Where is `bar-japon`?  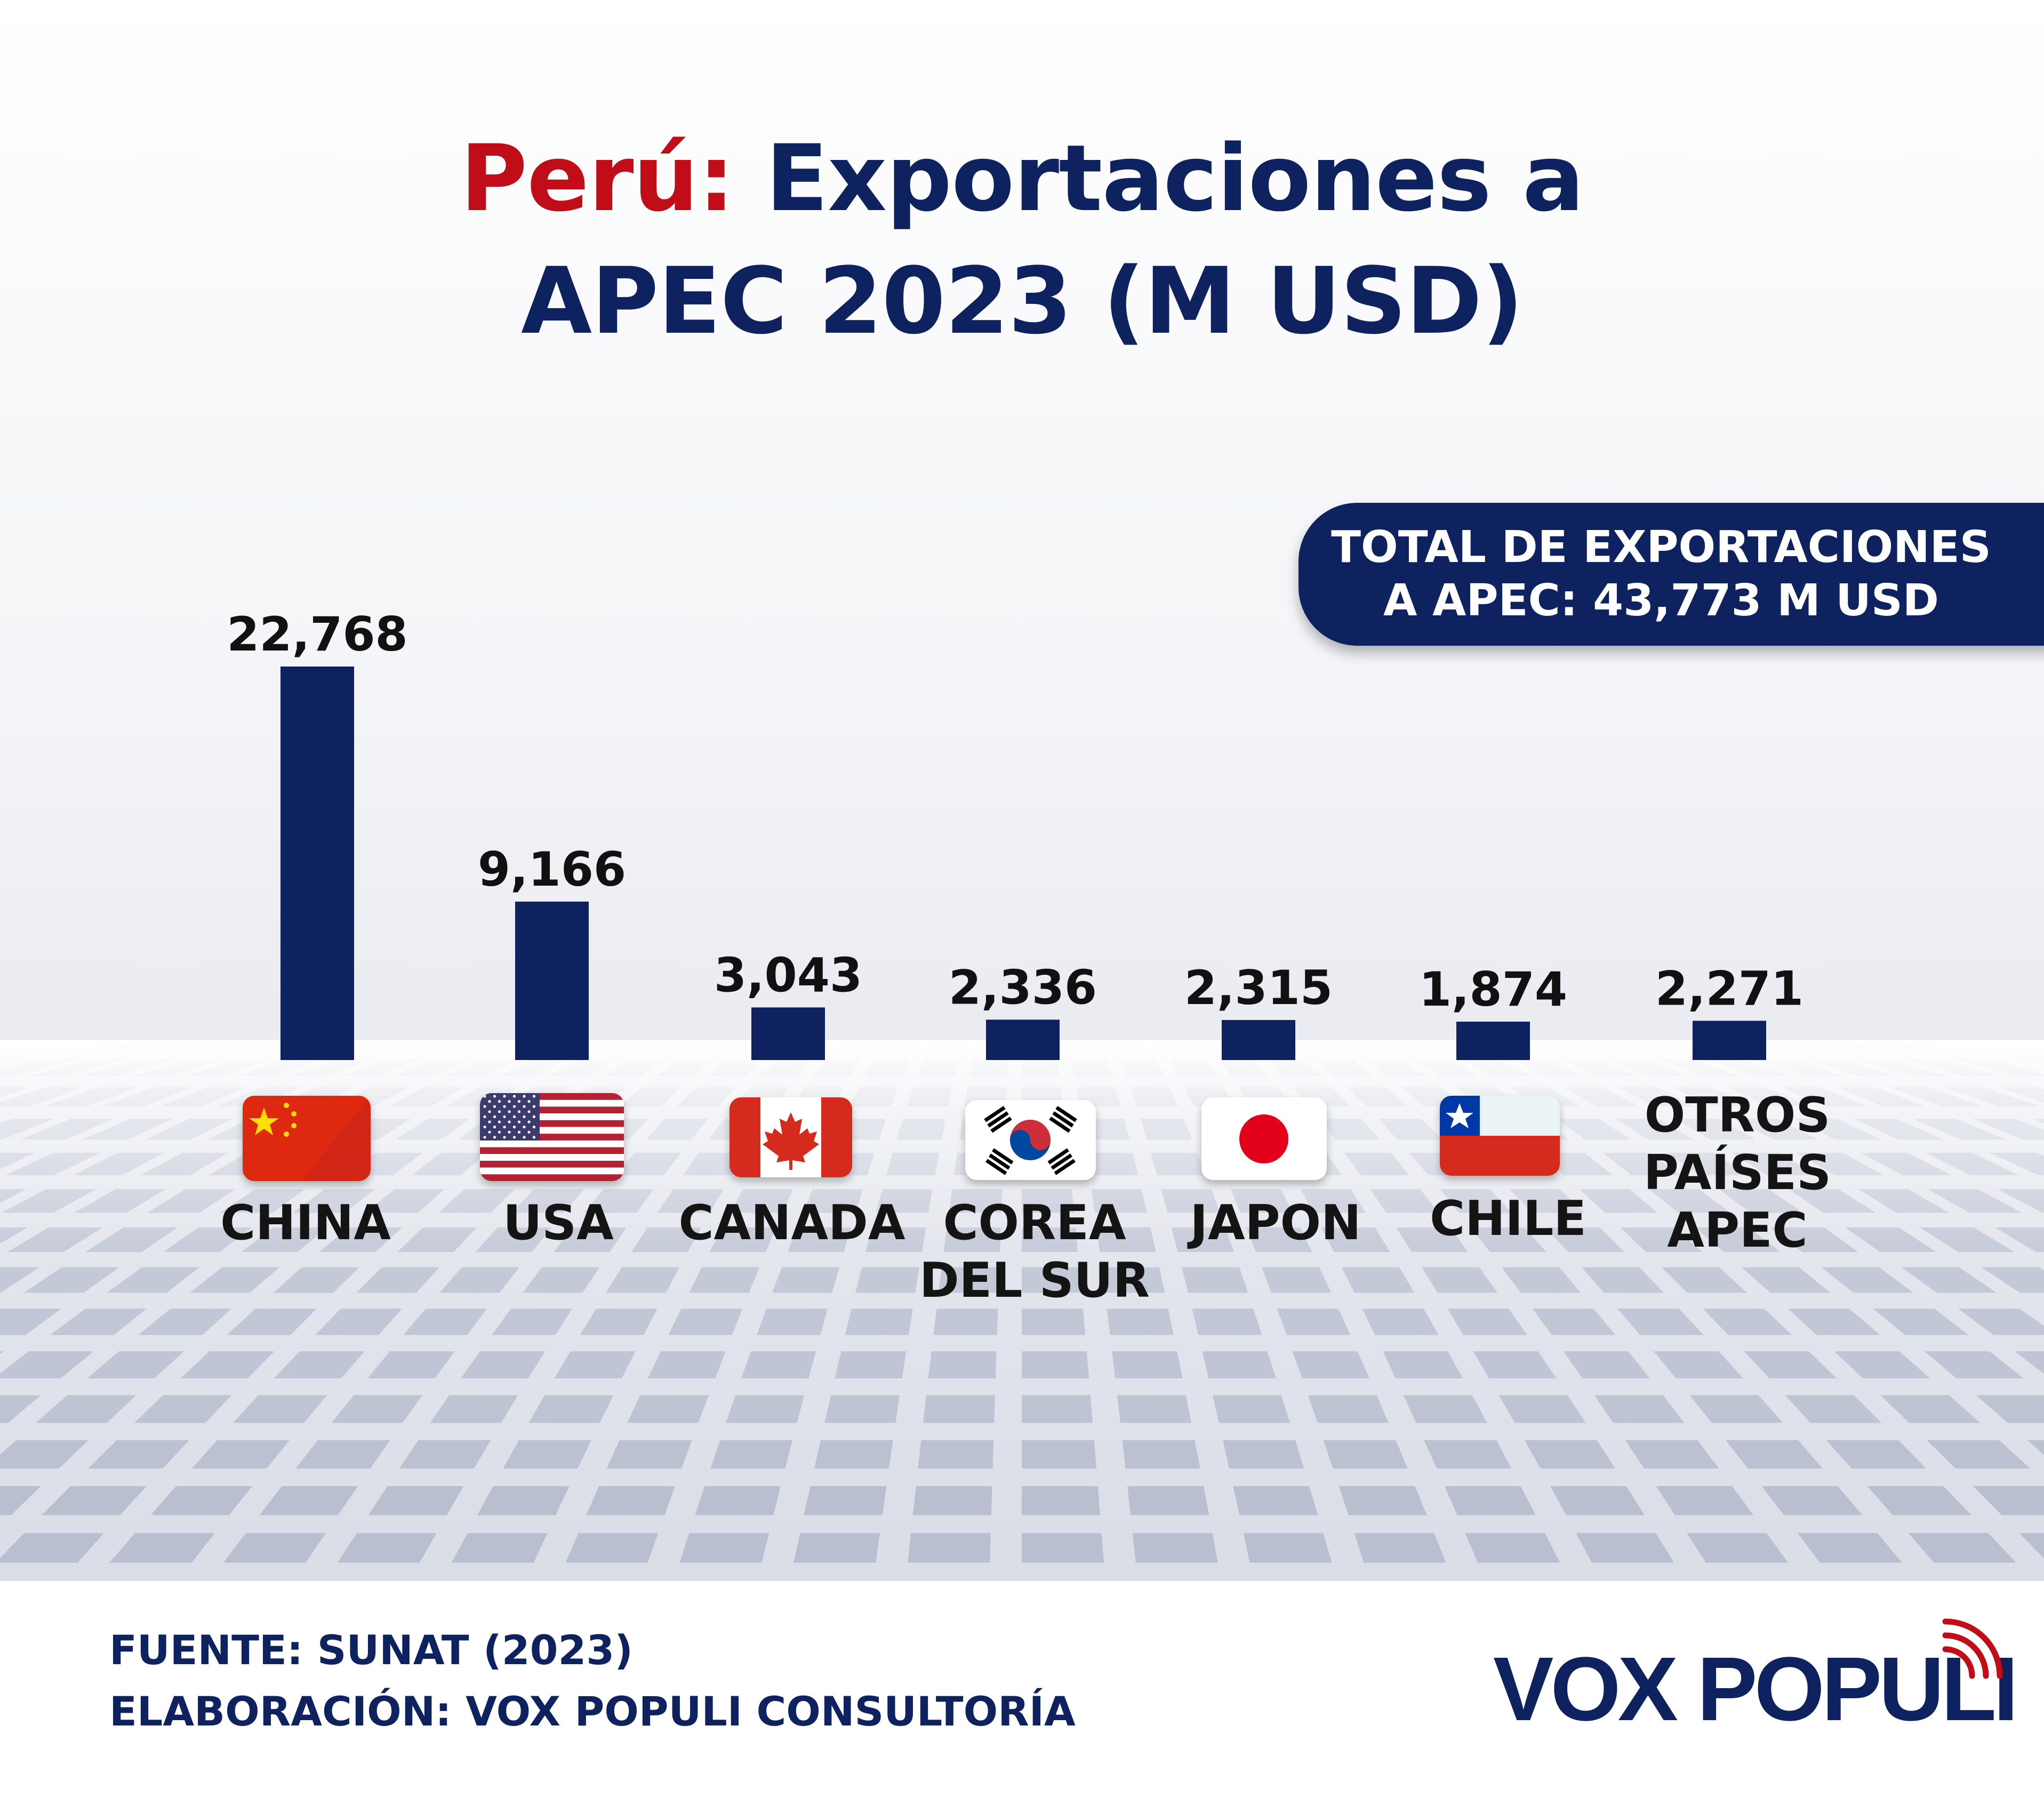
bar-japon is located at coordinates (1258, 1040).